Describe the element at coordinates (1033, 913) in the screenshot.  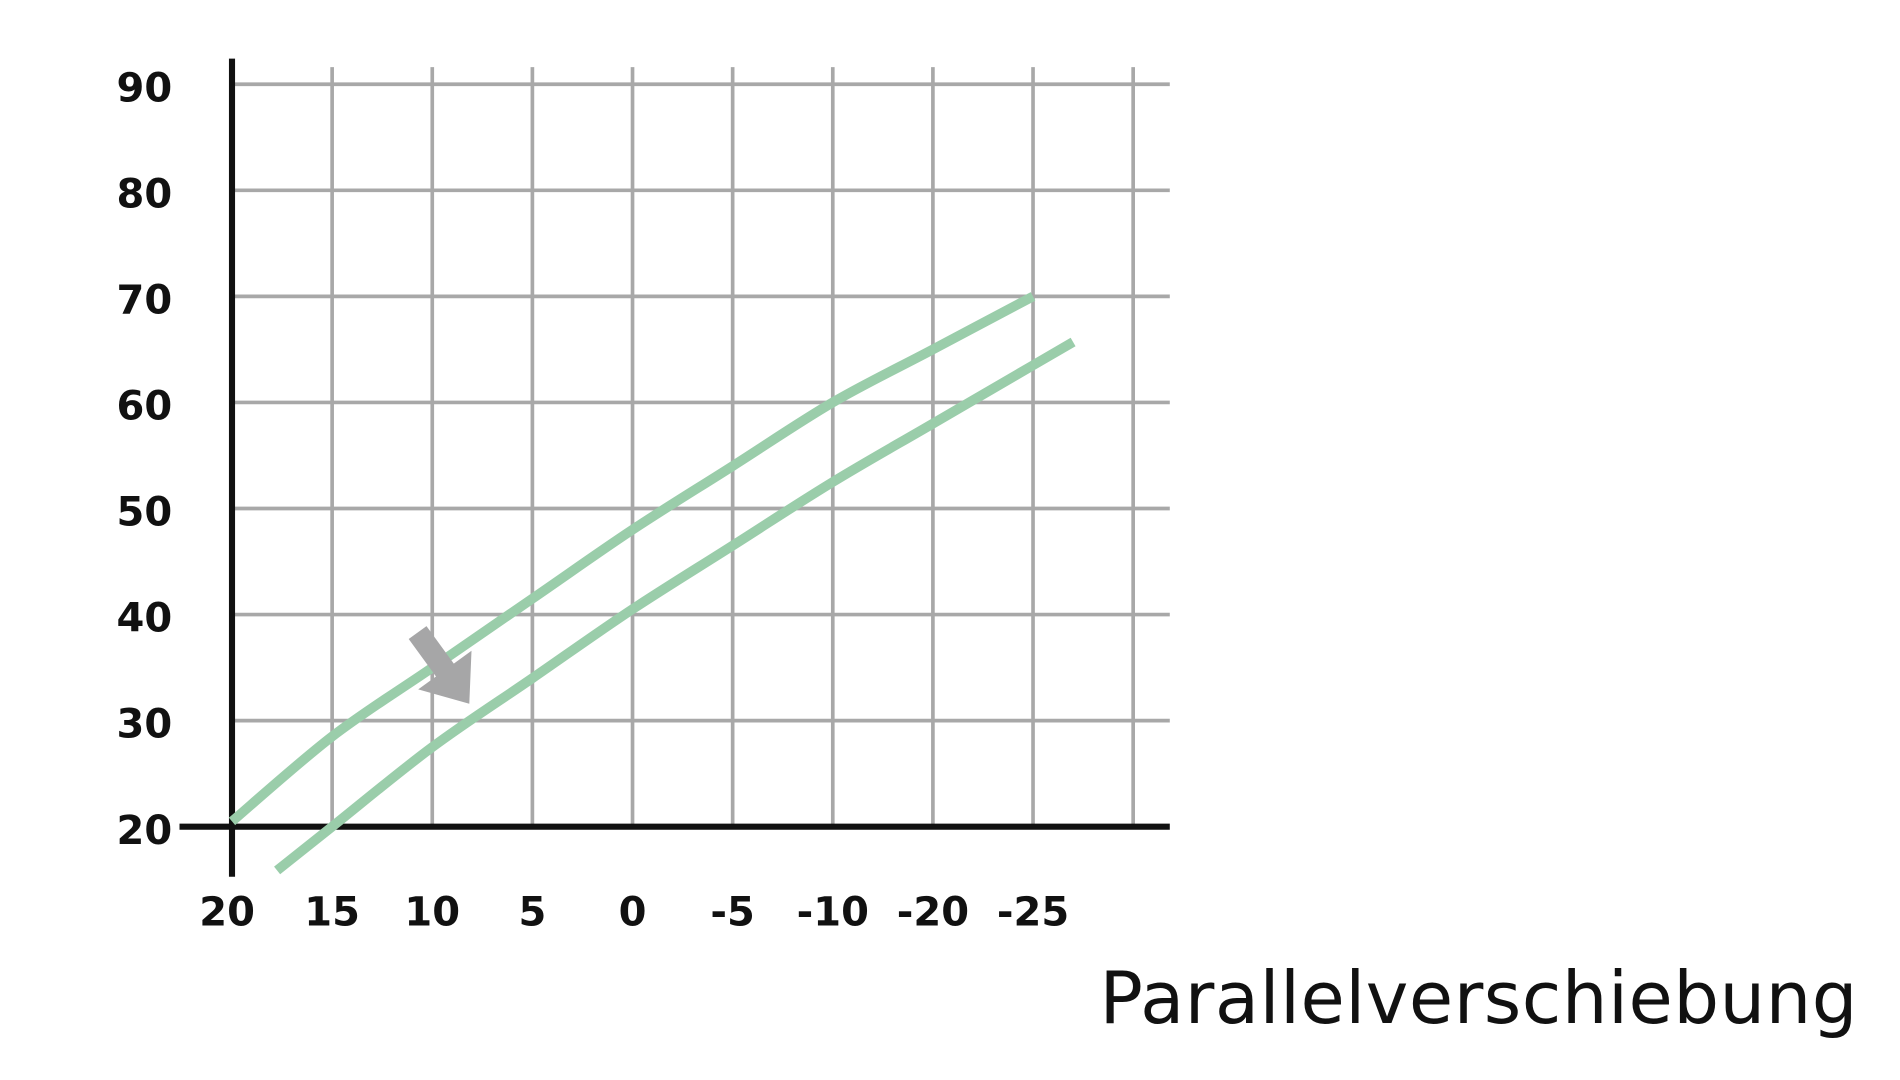
I see `x-tick-label: -25` at that location.